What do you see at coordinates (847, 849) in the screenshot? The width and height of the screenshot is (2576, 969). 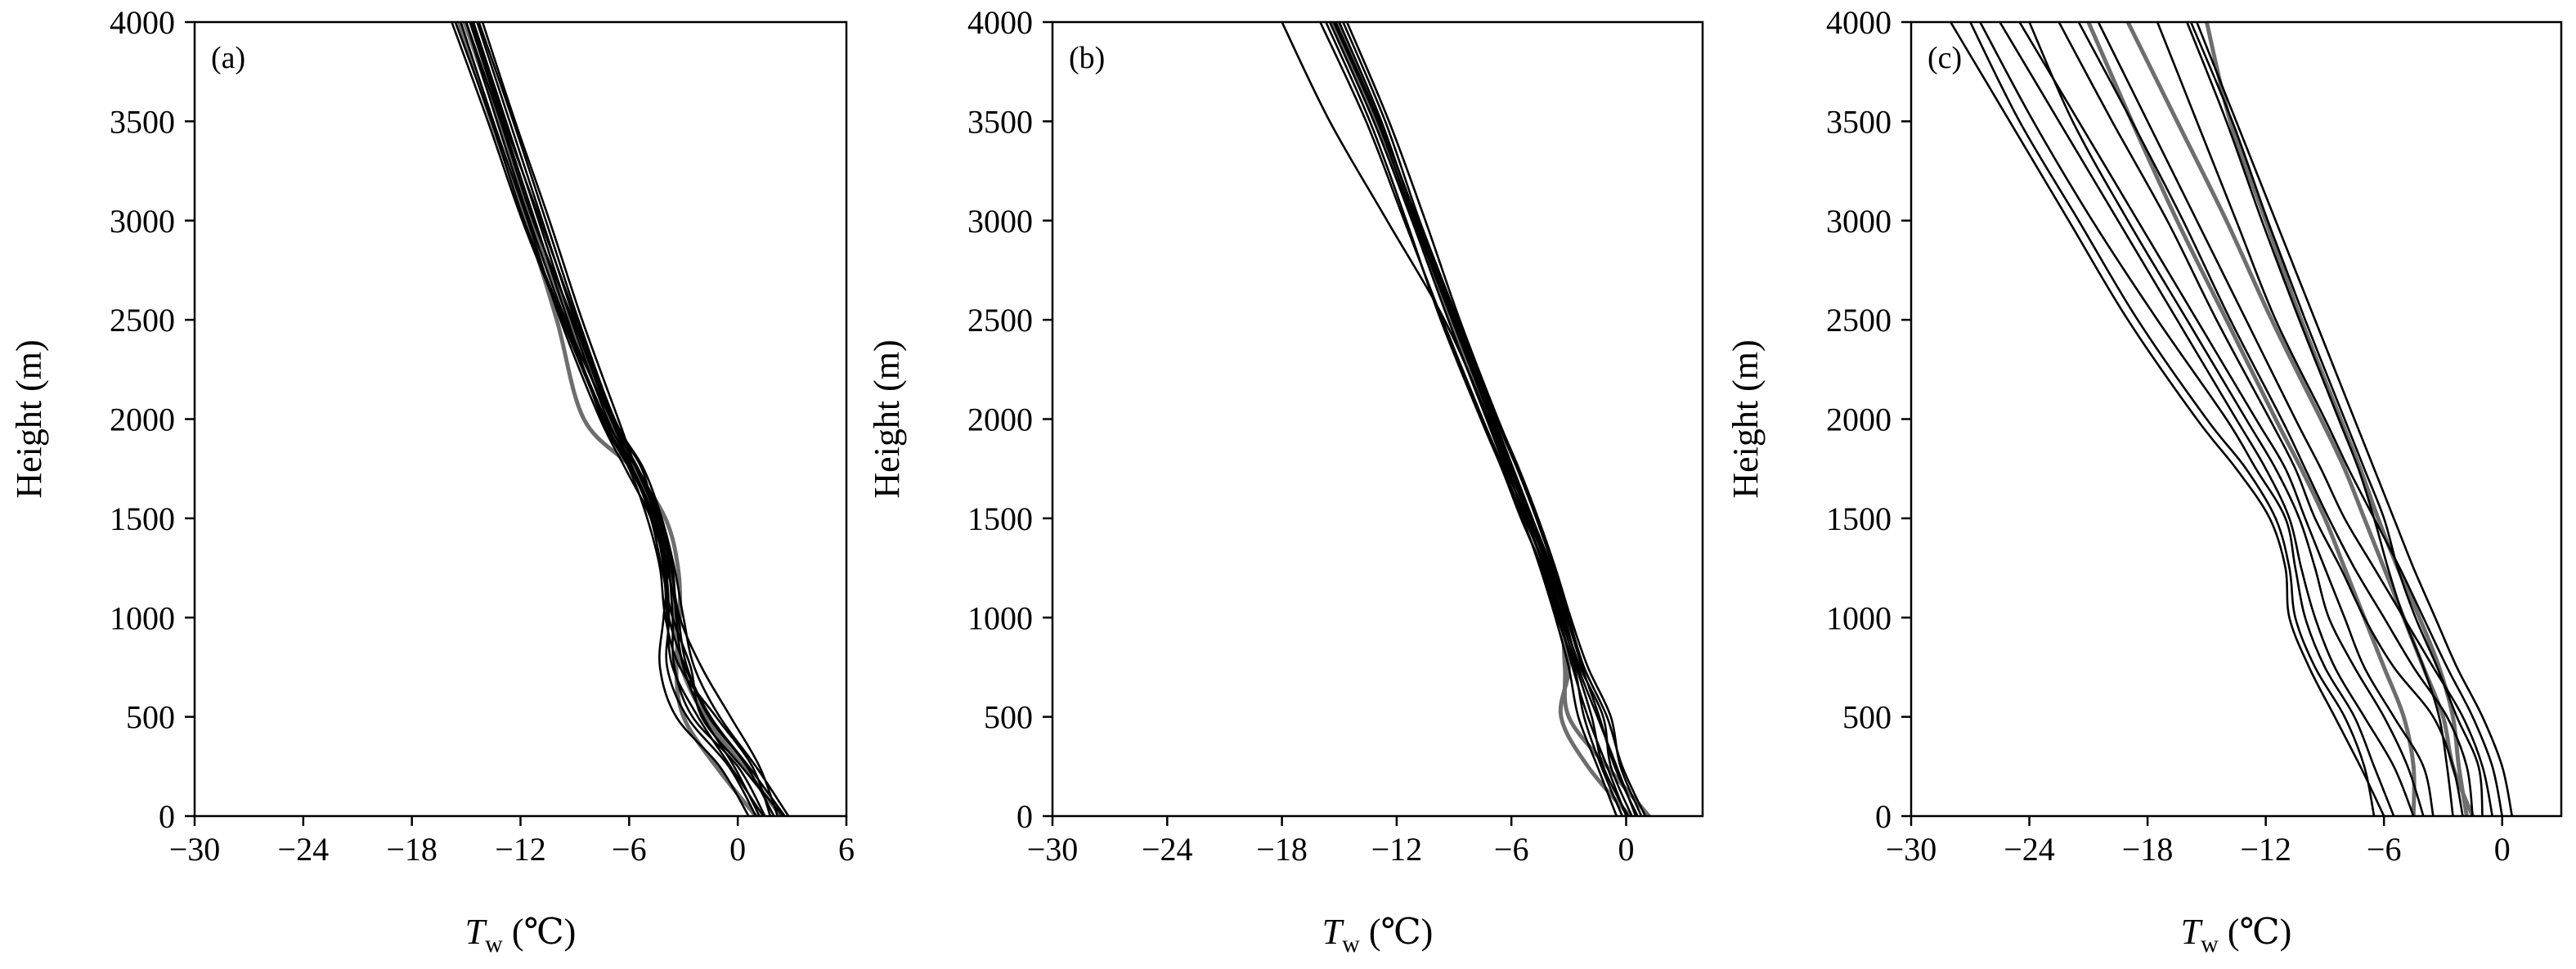 I see `x-tick-label: 6` at bounding box center [847, 849].